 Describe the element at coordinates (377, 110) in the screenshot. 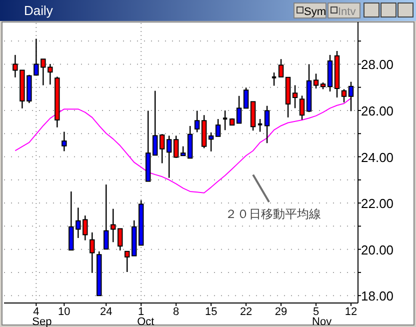

I see `y-tick-label: 26.00` at that location.